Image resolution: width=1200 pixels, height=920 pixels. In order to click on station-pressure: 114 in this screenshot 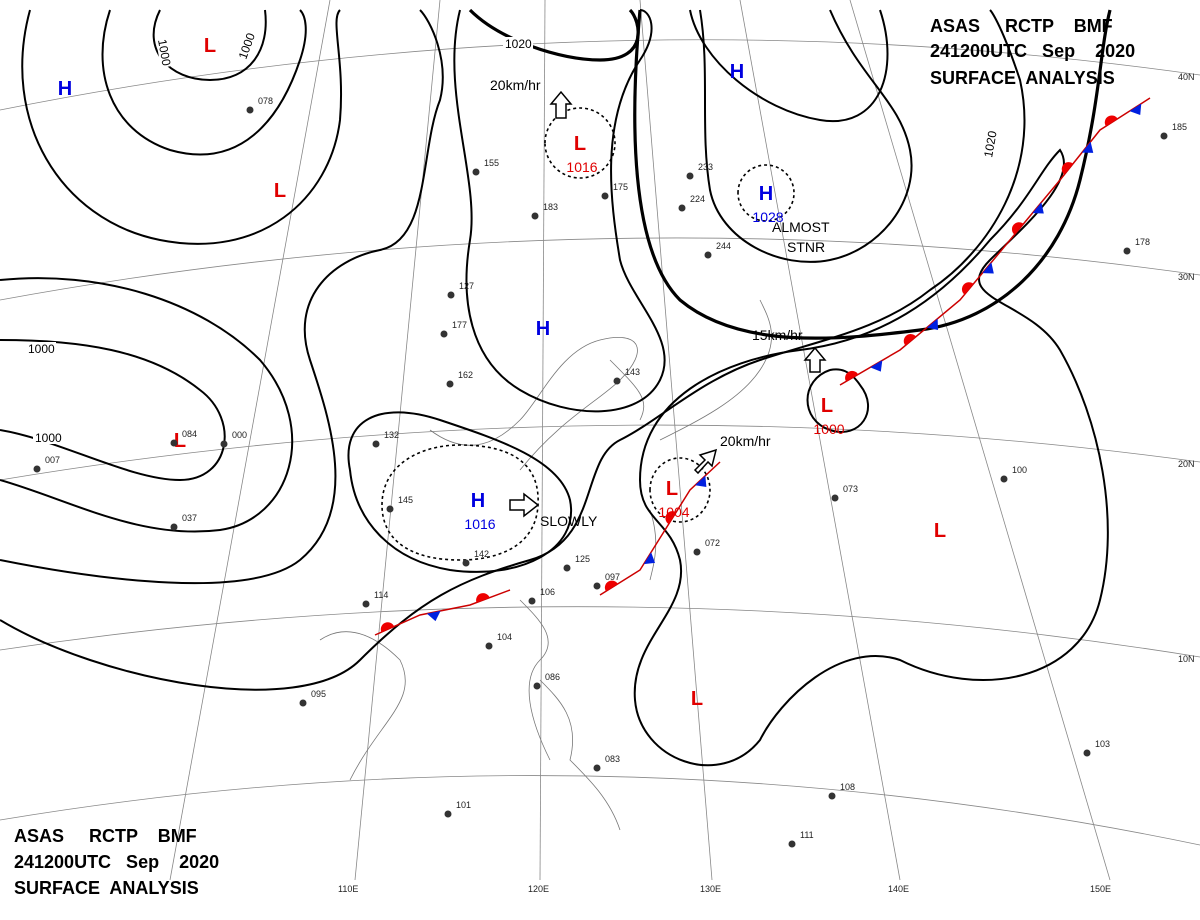, I will do `click(381, 595)`.